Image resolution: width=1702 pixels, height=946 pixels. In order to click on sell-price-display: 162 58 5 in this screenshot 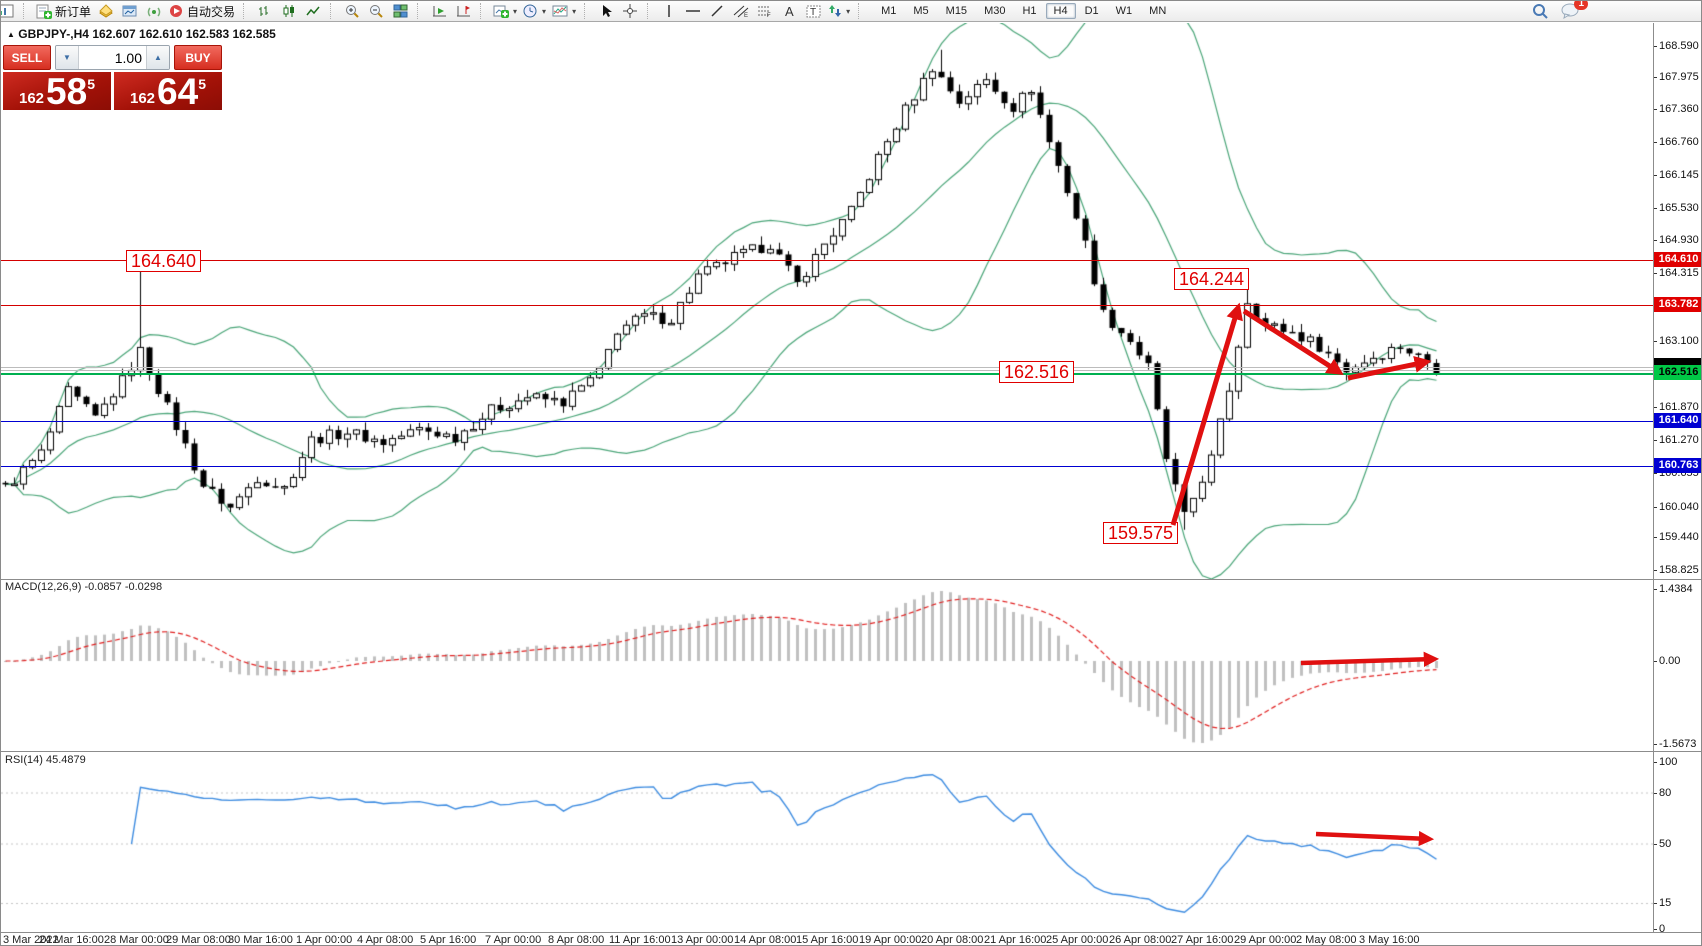, I will do `click(57, 91)`.